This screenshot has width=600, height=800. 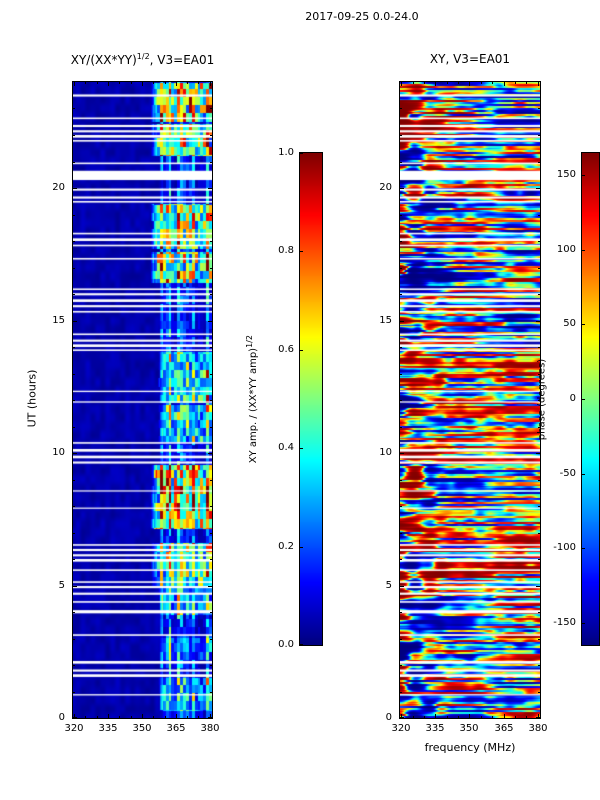 I want to click on left-panel-title-prefix: XY/(XX*YY), so click(x=103, y=60).